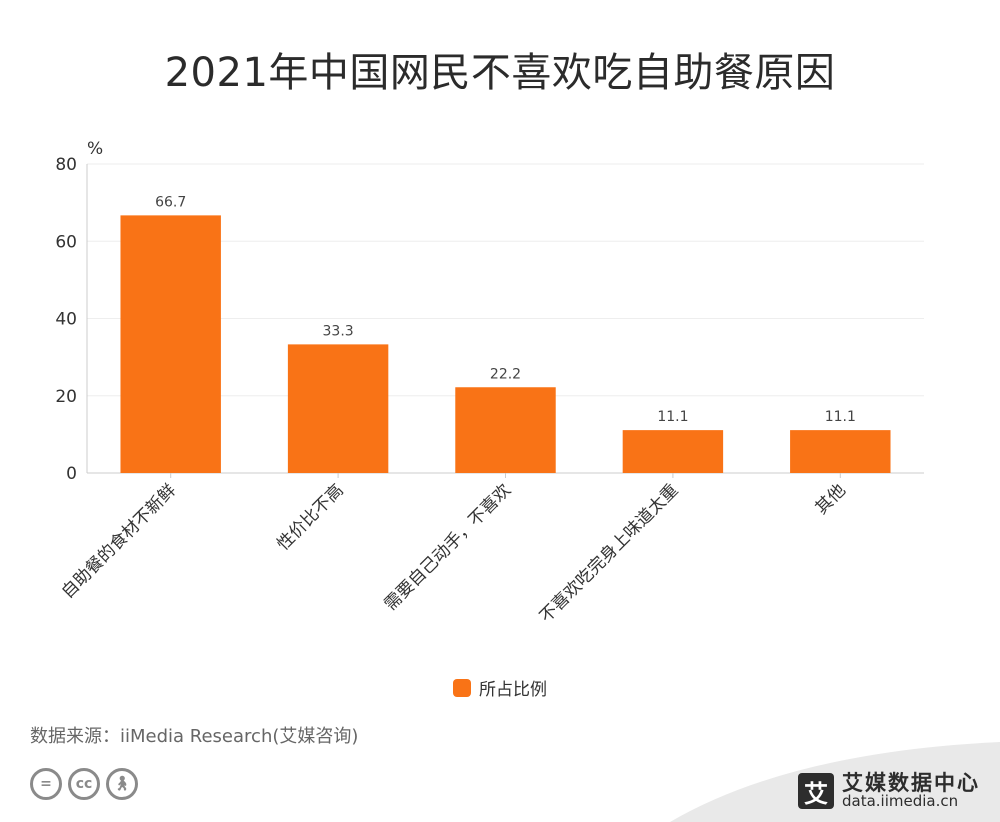 This screenshot has height=822, width=1000. I want to click on x-tick-label: 其他, so click(831, 499).